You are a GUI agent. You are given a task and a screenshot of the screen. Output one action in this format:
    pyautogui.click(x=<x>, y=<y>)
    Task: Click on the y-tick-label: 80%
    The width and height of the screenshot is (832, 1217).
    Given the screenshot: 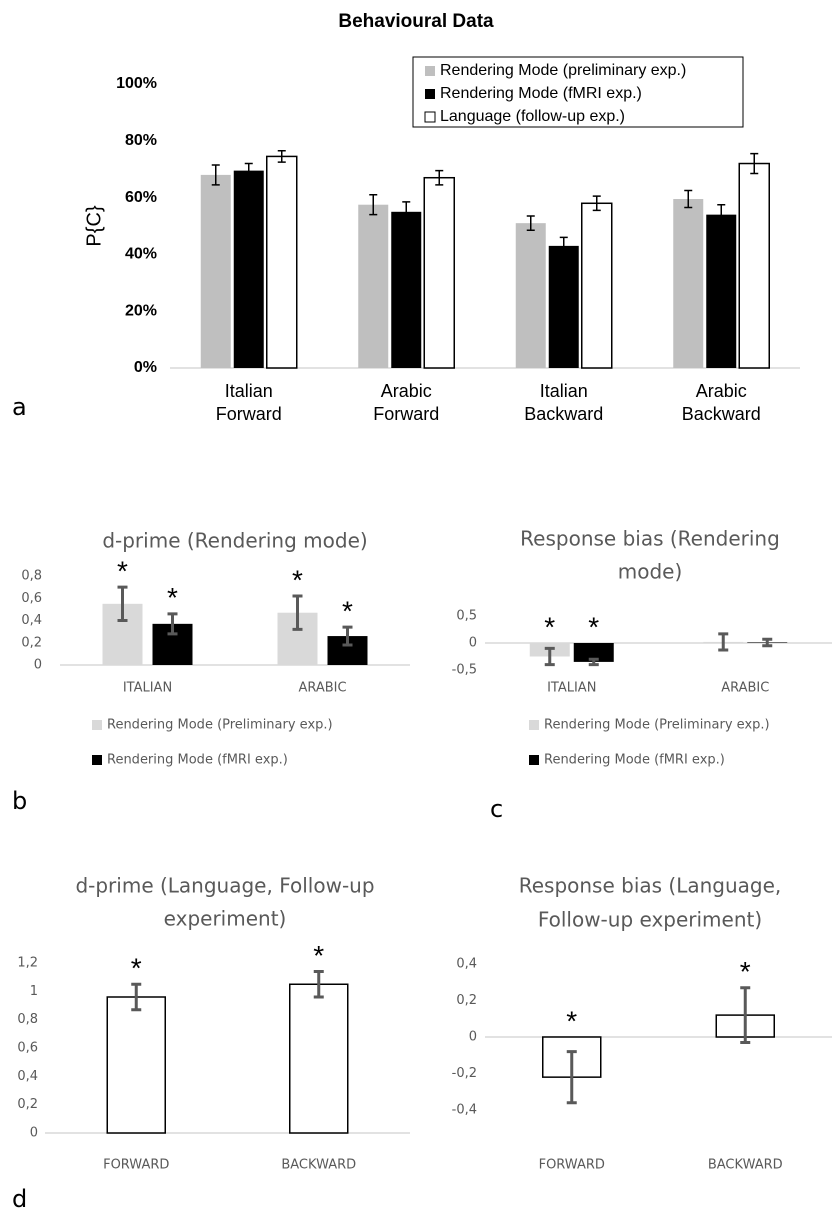 What is the action you would take?
    pyautogui.click(x=141, y=140)
    